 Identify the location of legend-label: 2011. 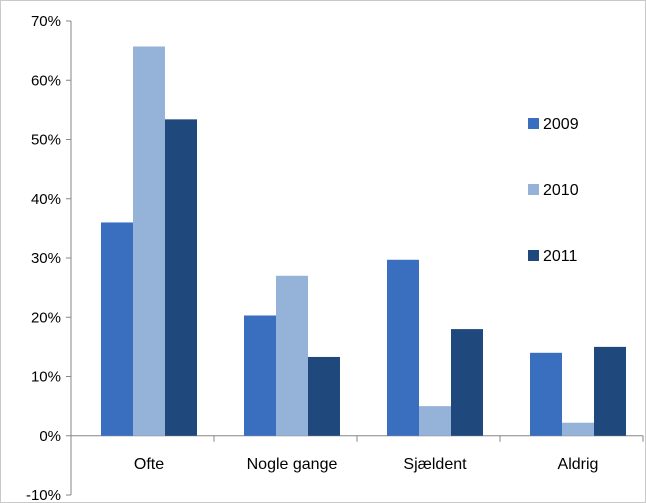
(560, 256).